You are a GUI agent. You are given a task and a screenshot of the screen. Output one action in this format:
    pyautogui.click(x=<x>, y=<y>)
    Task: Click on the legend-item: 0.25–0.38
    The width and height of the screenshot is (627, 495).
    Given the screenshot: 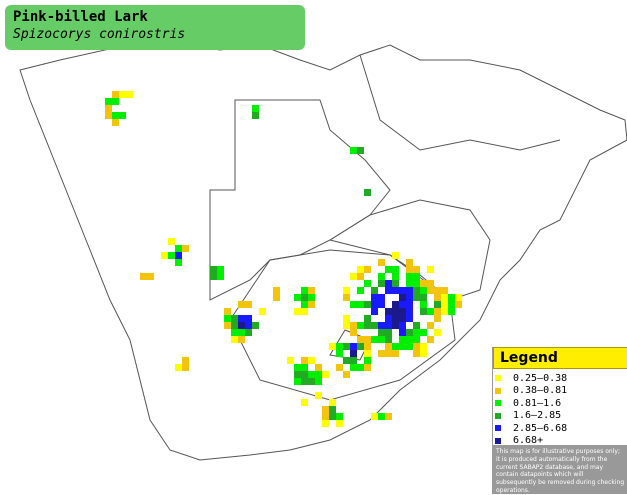 What is the action you would take?
    pyautogui.click(x=561, y=378)
    